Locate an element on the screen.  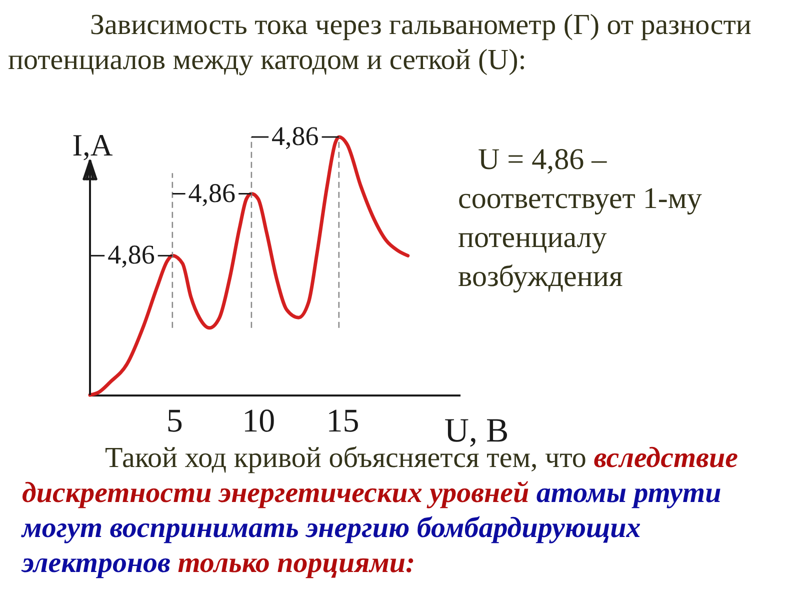
annotation: U = 4,86 – соответствует 1-му потенциалу возбуждения is located at coordinates (580, 218).